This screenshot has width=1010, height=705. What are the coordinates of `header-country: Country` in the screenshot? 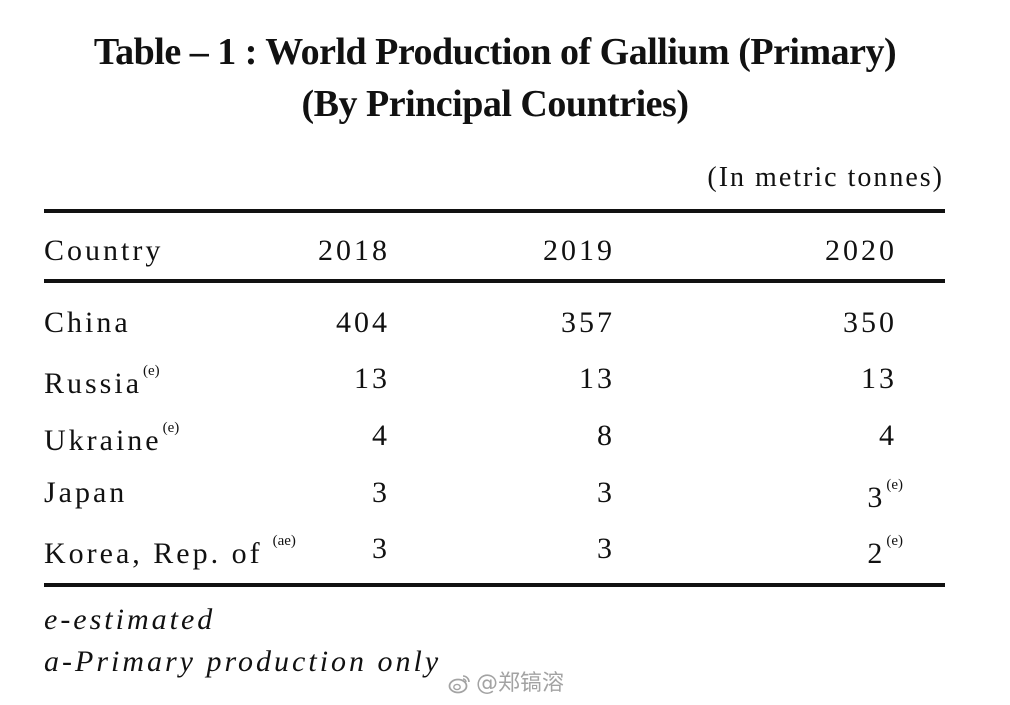 It's located at (104, 250).